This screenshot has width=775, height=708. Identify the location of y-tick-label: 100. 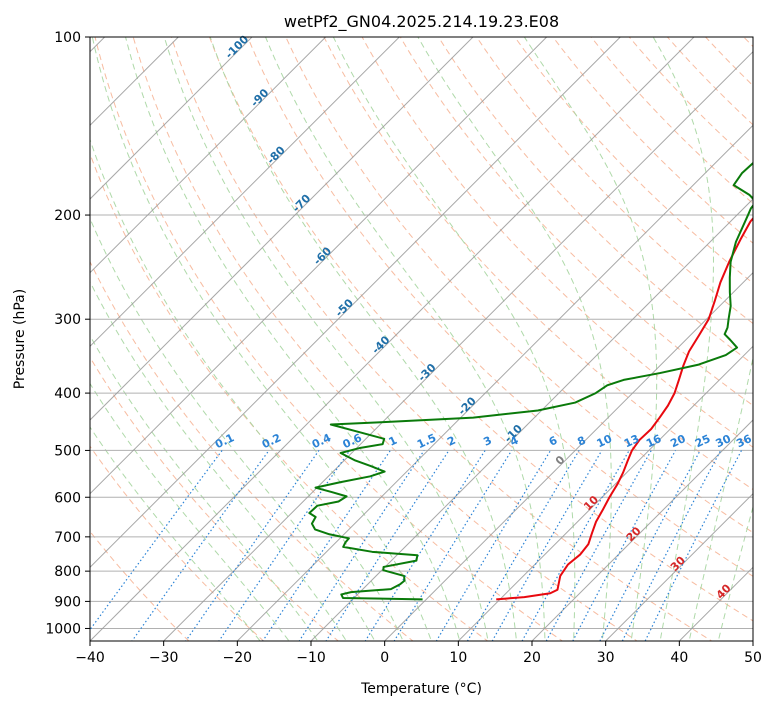
(67, 38).